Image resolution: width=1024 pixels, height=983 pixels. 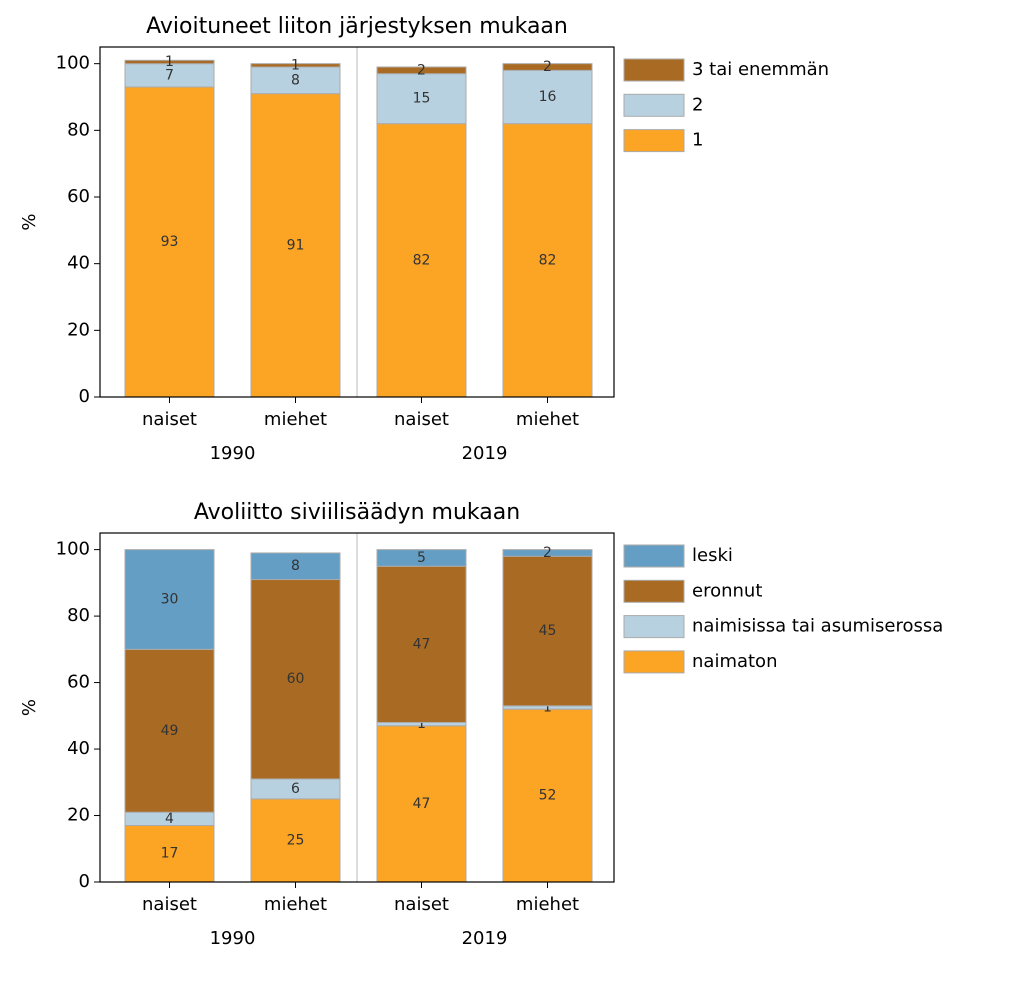 I want to click on value-label: 15, so click(x=422, y=99).